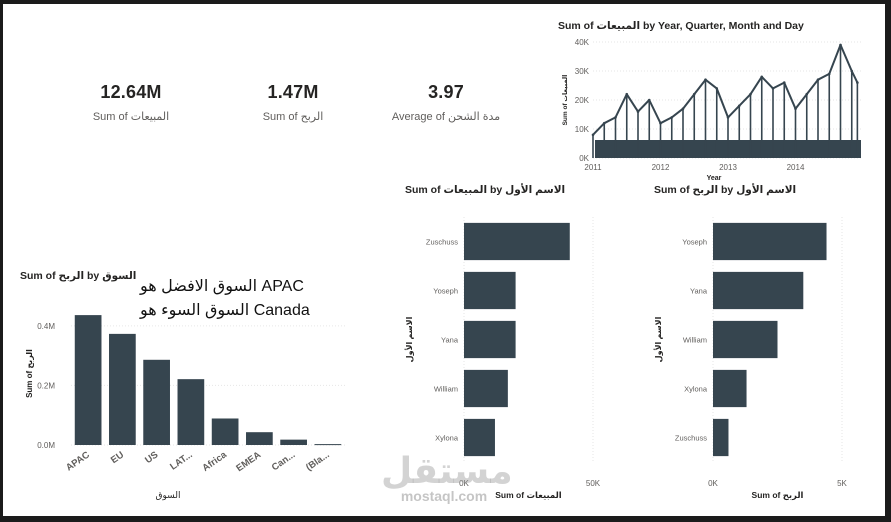 The image size is (891, 522). I want to click on y-tick-label: 0.2M, so click(46, 385).